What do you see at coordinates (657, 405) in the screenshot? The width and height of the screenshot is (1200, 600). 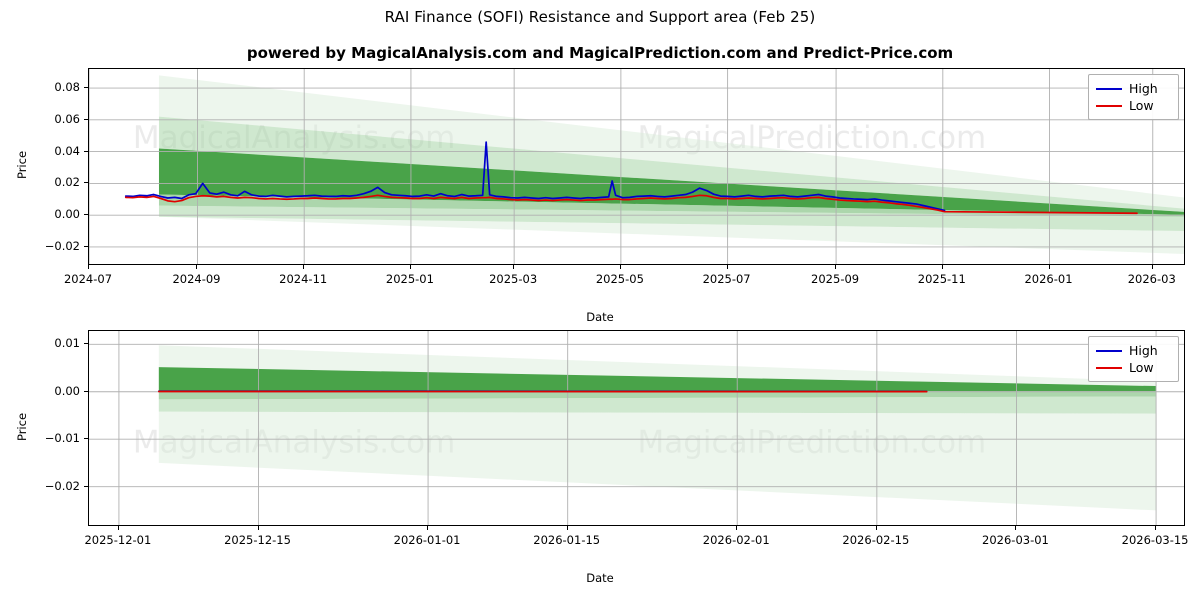 I see `lower-band-lower-light` at bounding box center [657, 405].